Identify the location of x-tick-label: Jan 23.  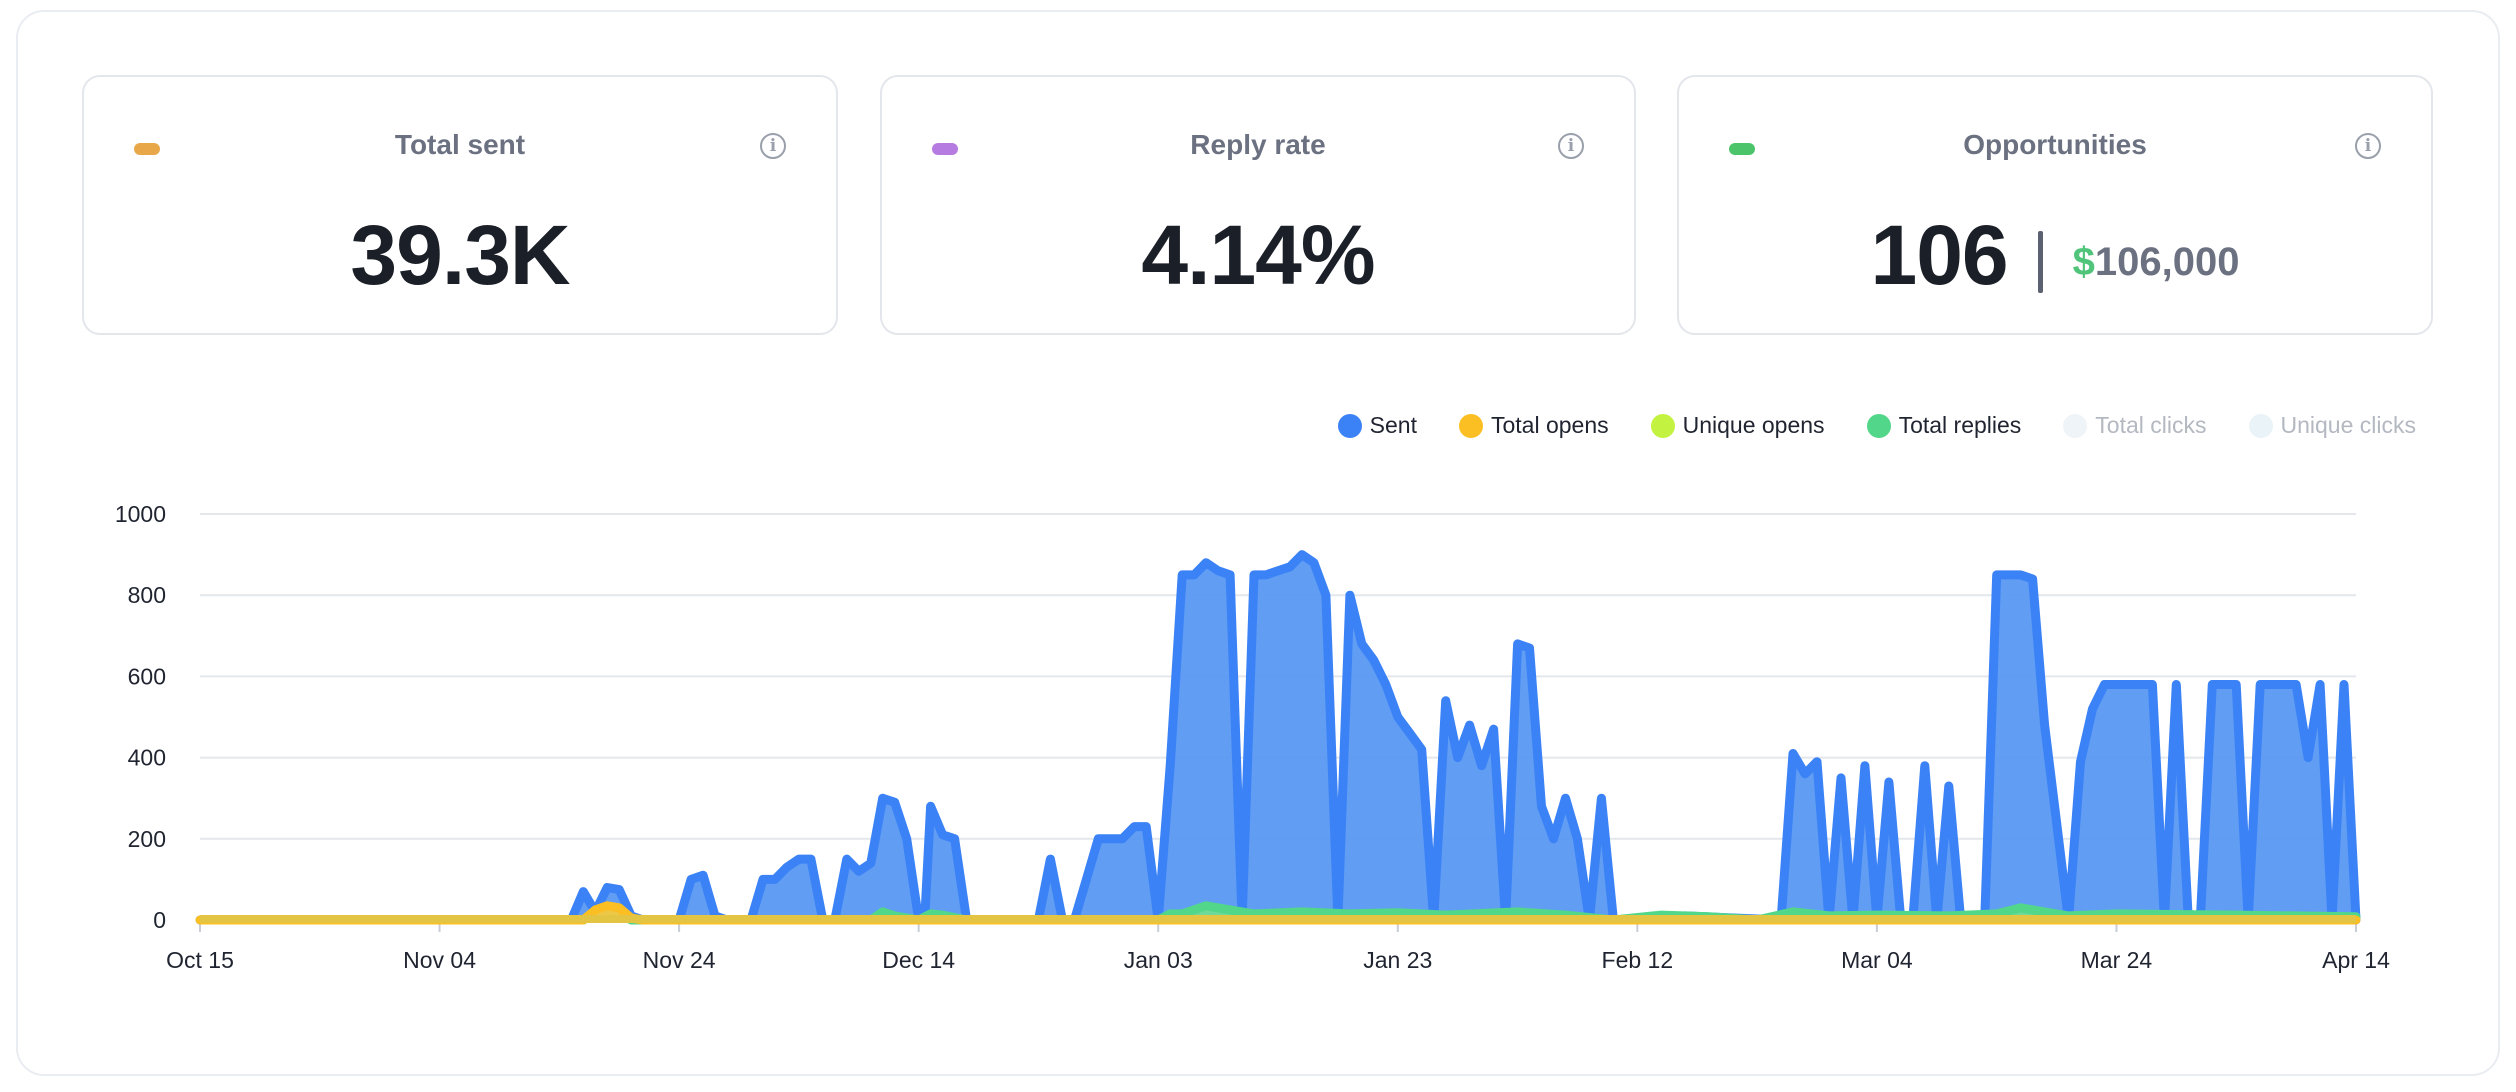
(1397, 960).